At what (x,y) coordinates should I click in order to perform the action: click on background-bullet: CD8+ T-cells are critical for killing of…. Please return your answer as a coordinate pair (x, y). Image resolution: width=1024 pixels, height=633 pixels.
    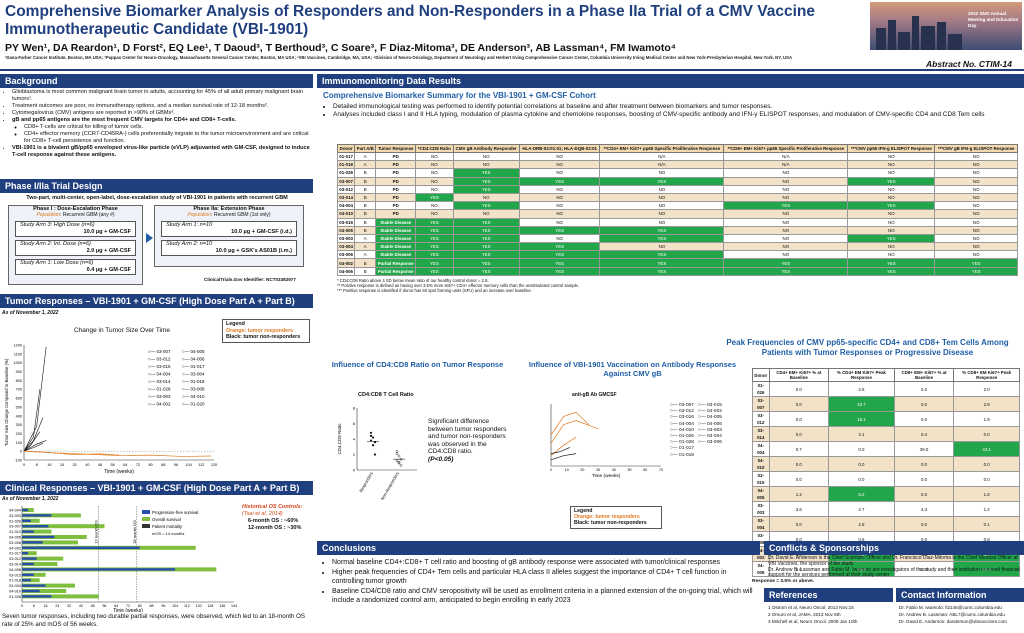
    Looking at the image, I should click on (168, 127).